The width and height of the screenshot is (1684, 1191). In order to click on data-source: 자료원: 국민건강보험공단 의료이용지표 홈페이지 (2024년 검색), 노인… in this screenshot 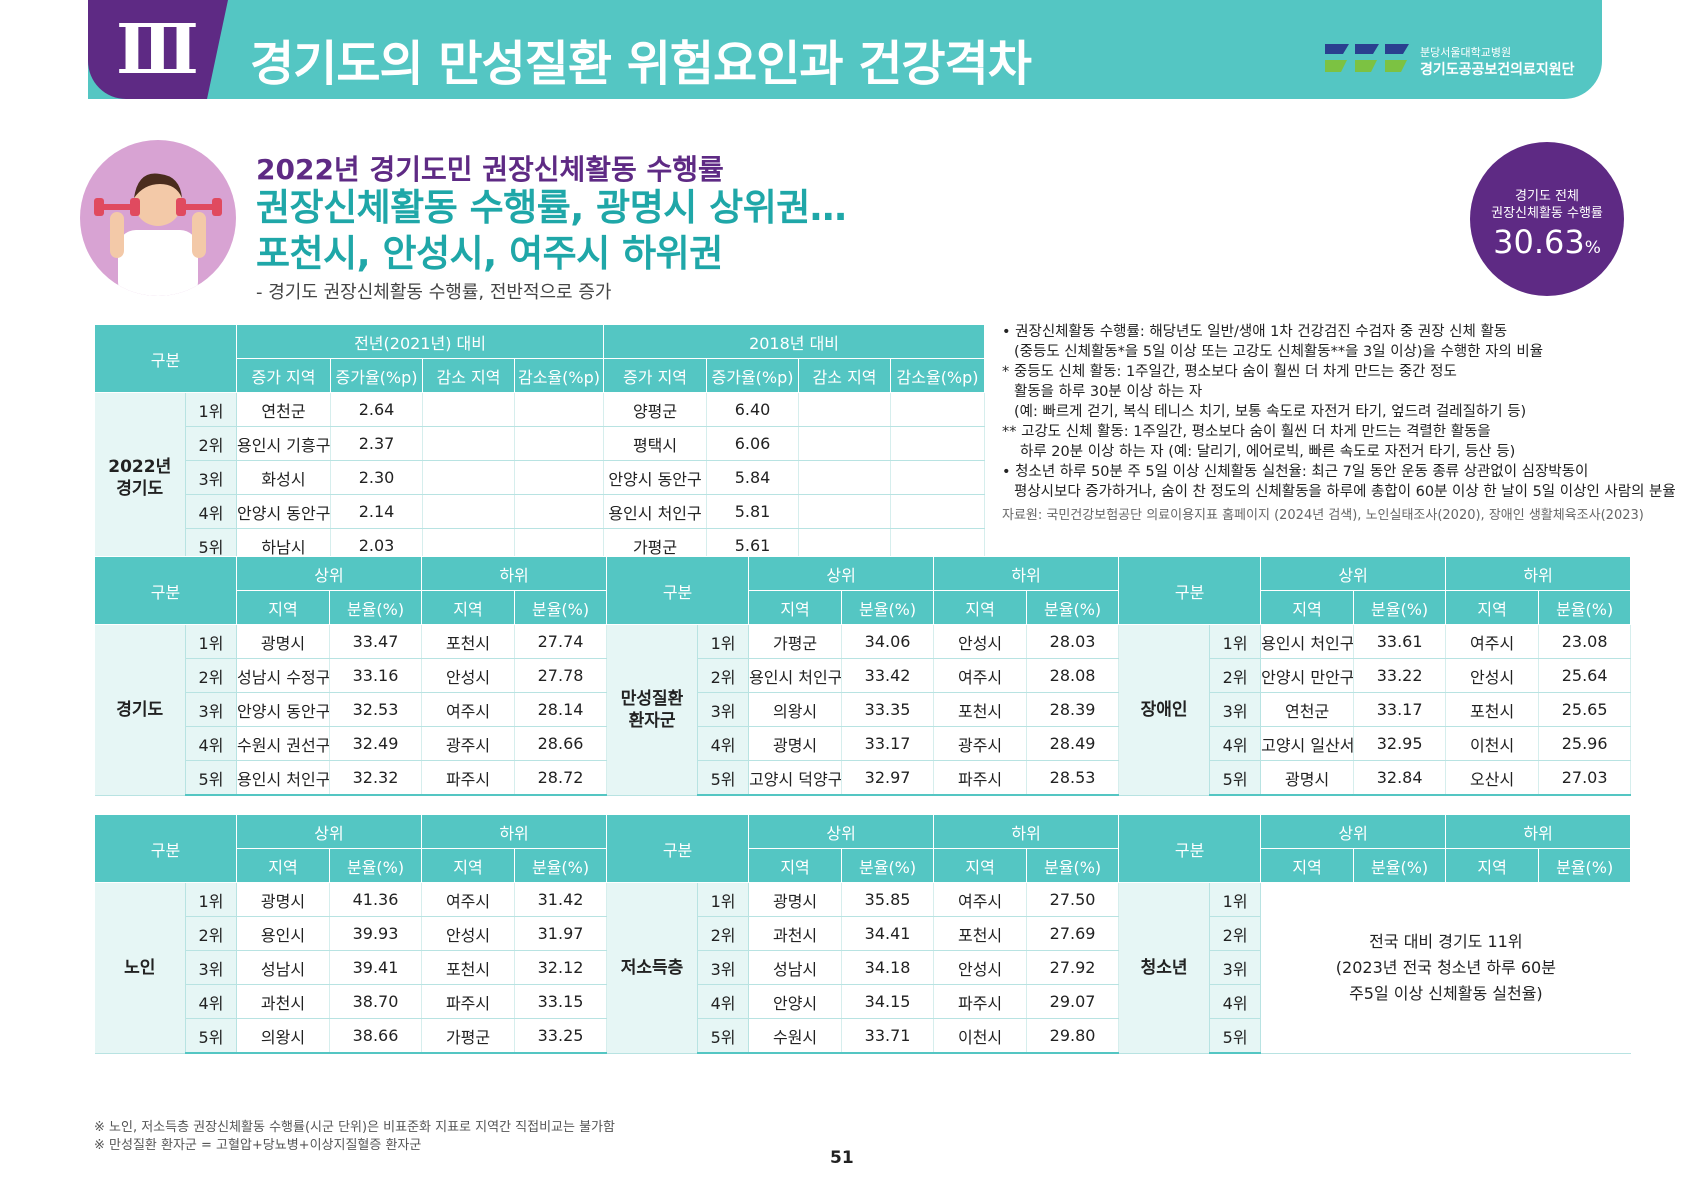, I will do `click(1323, 515)`.